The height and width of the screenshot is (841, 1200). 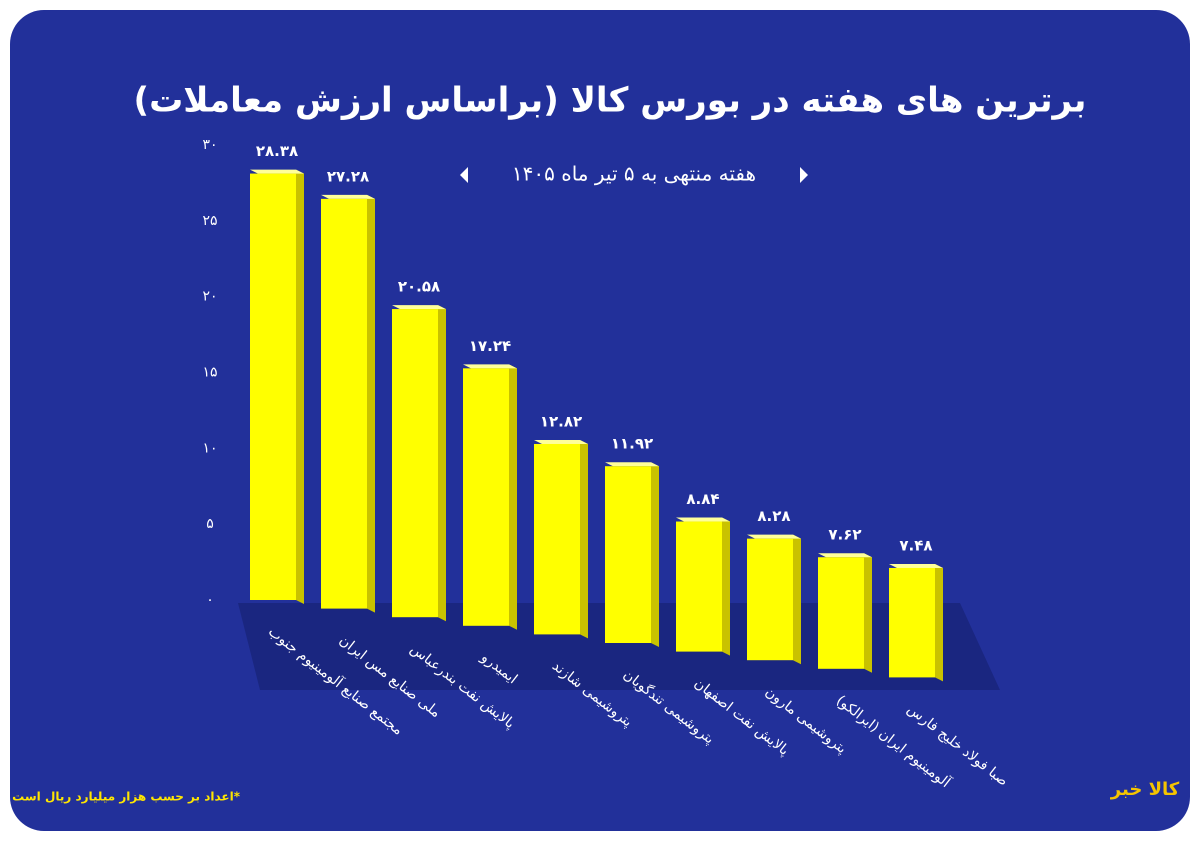 What do you see at coordinates (915, 545) in the screenshot?
I see `value-label: ۷.۴۸` at bounding box center [915, 545].